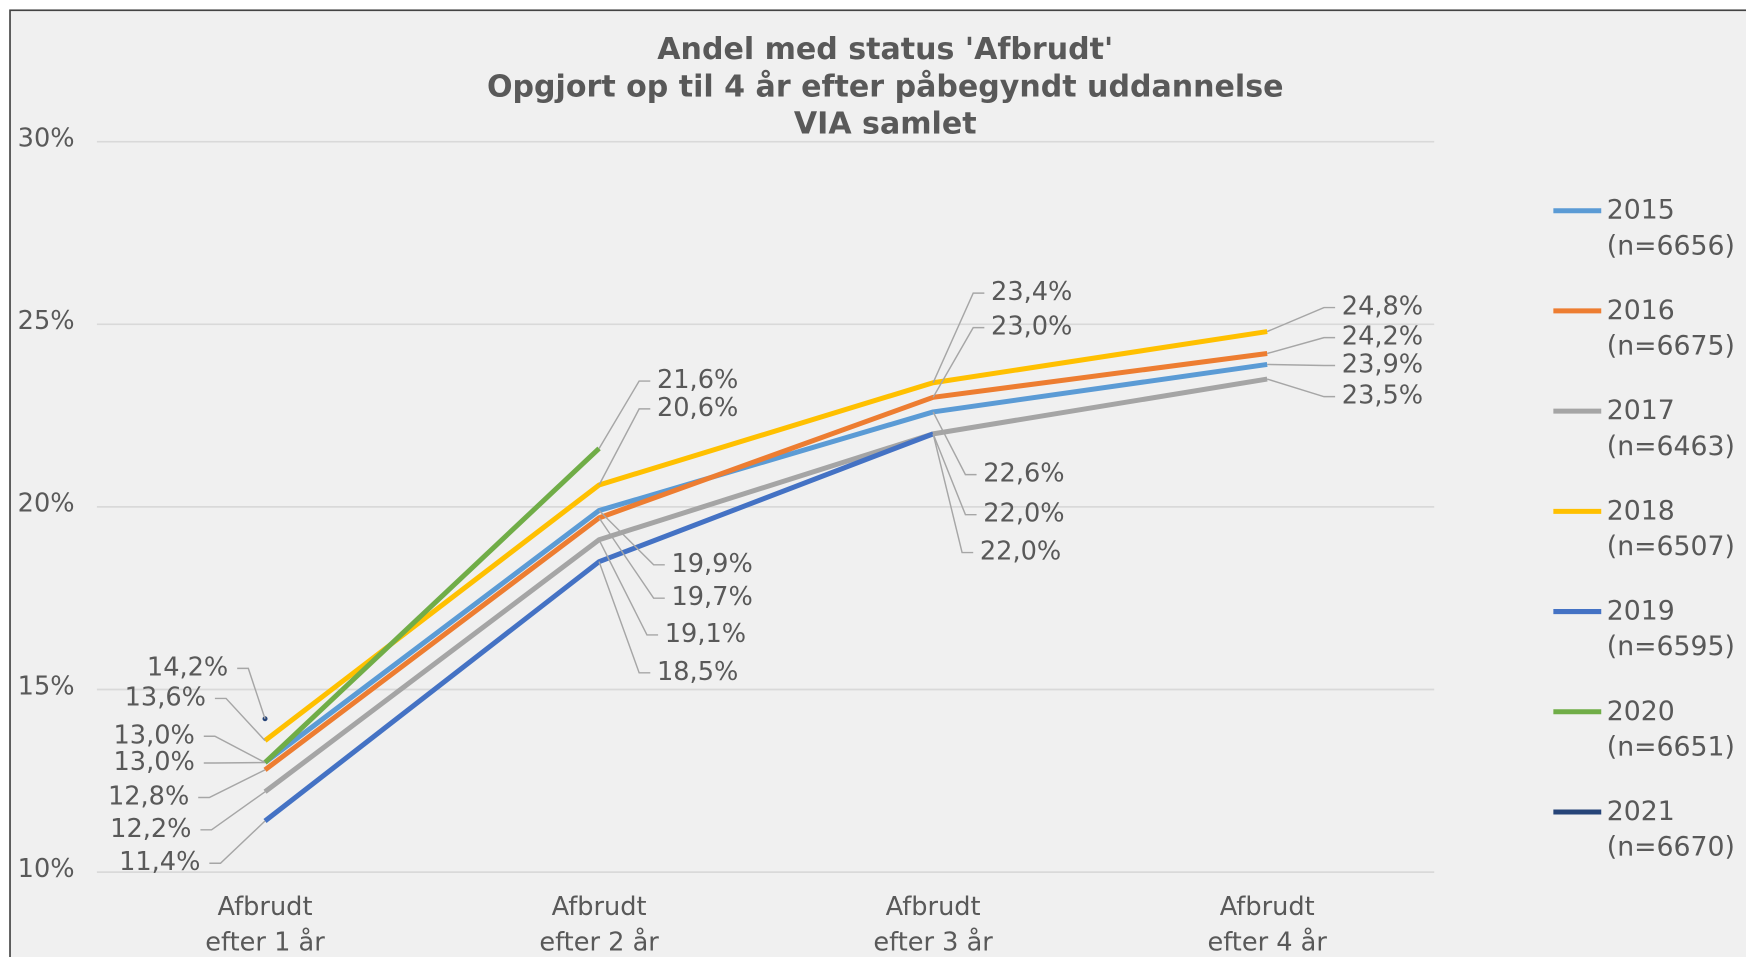 The image size is (1746, 957). I want to click on data-label: 23,5%, so click(1382, 396).